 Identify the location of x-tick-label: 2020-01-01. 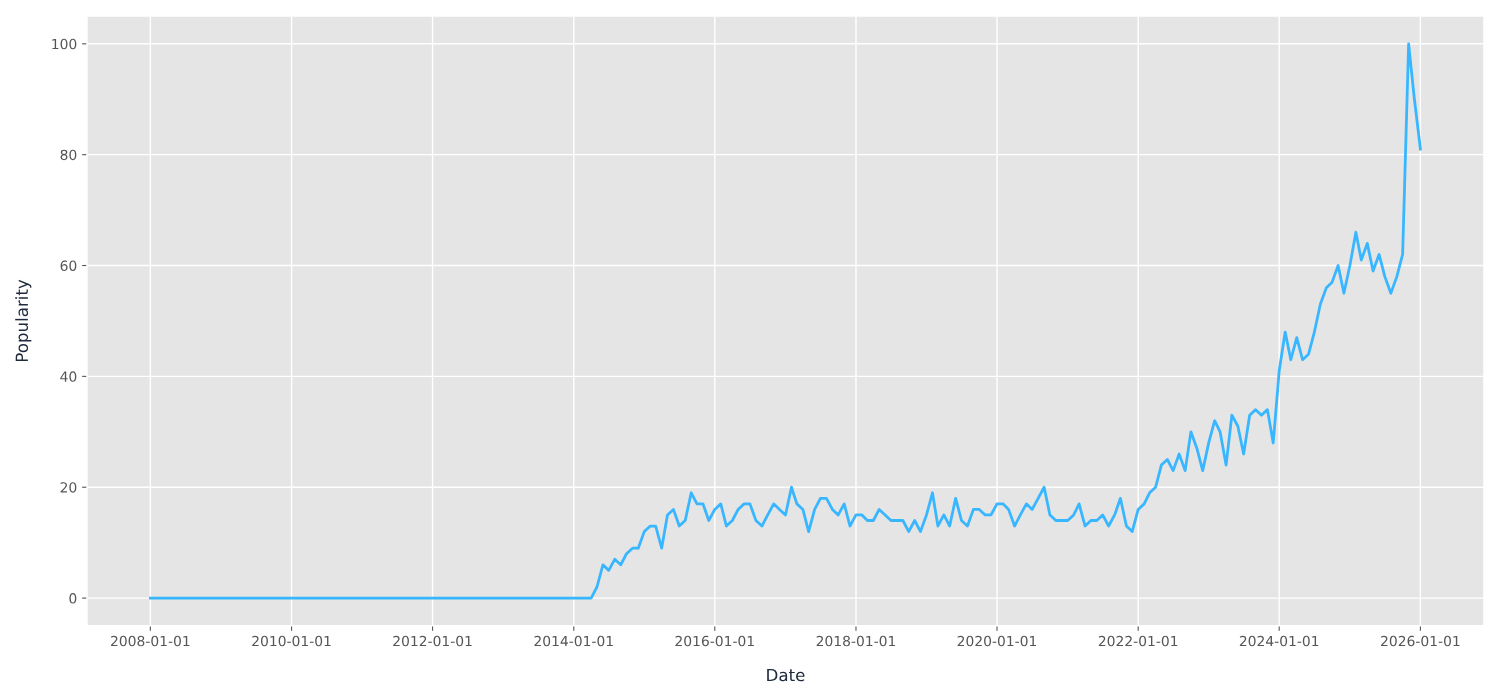
(997, 641).